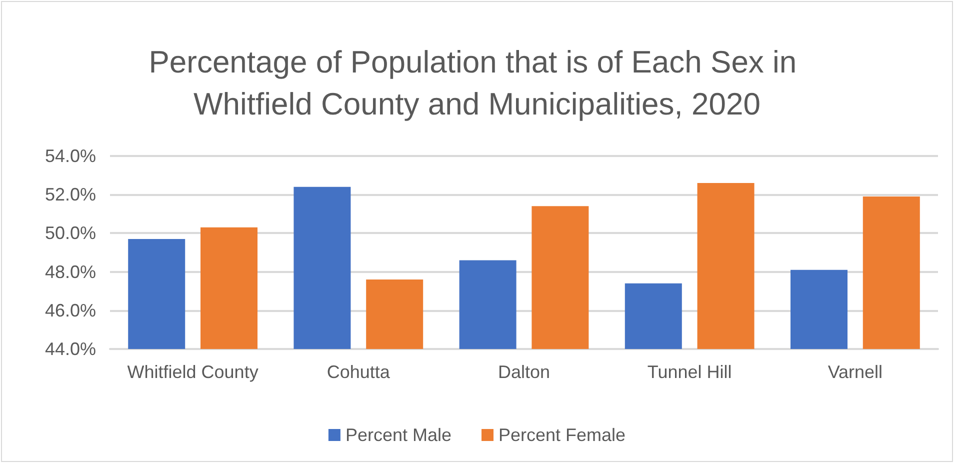  What do you see at coordinates (70, 194) in the screenshot?
I see `y-tick-label: 52.0%` at bounding box center [70, 194].